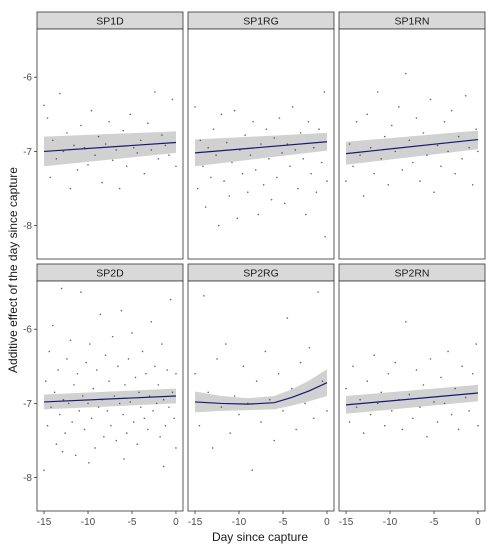 The height and width of the screenshot is (550, 493). What do you see at coordinates (110, 22) in the screenshot?
I see `facet-label: SP1D` at bounding box center [110, 22].